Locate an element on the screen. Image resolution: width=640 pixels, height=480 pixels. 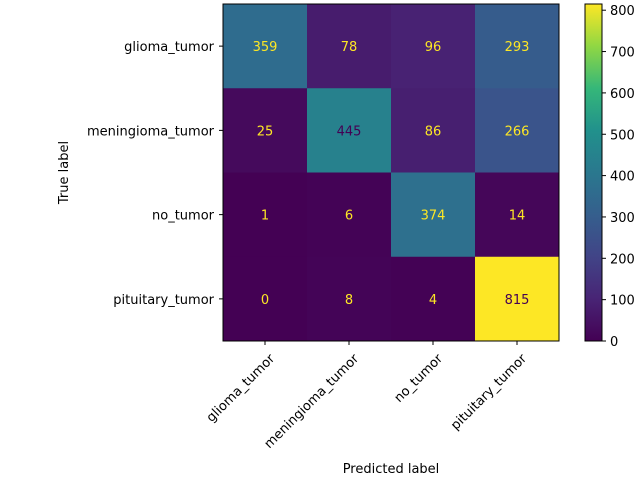
y-axis-title: True label is located at coordinates (64, 173).